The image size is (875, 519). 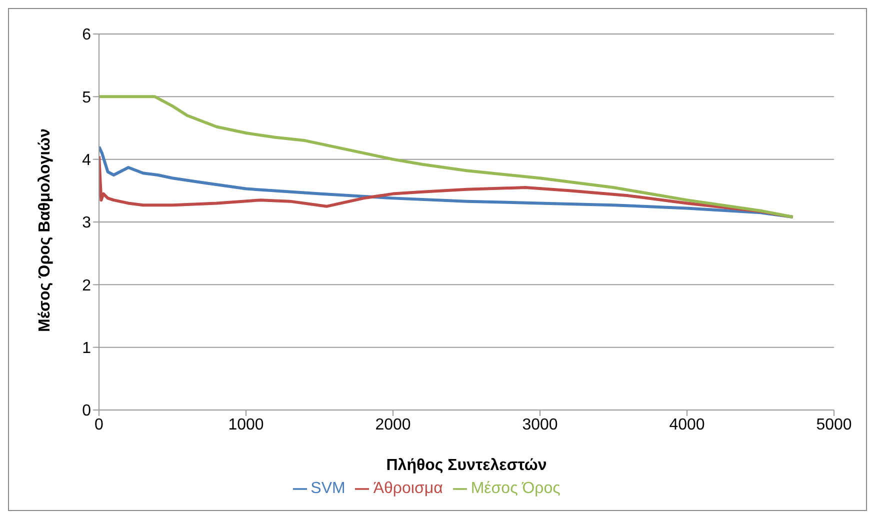 I want to click on y-tick-label: 1, so click(x=87, y=349).